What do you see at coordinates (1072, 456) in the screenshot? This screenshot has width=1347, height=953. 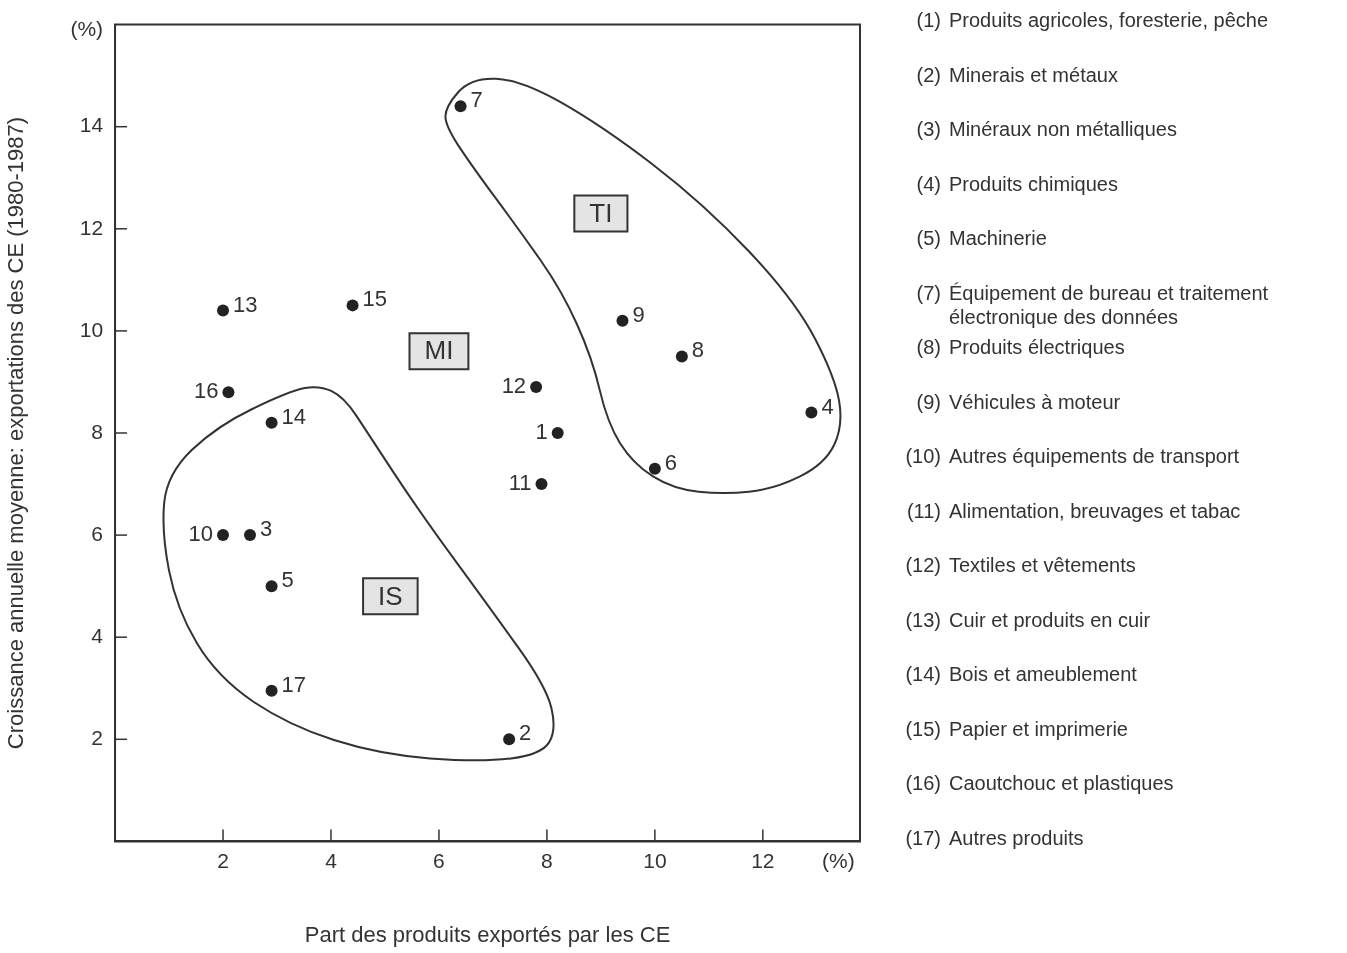 I see `text: (10) Autres équipements de transport` at bounding box center [1072, 456].